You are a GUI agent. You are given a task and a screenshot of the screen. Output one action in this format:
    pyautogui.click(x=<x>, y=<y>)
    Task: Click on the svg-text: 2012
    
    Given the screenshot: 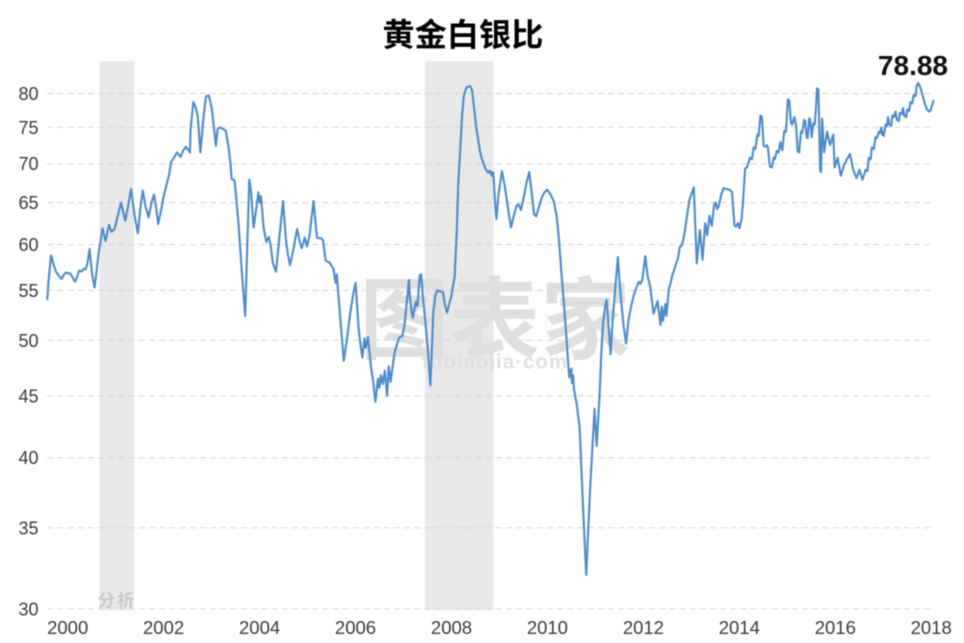 What is the action you would take?
    pyautogui.click(x=643, y=627)
    